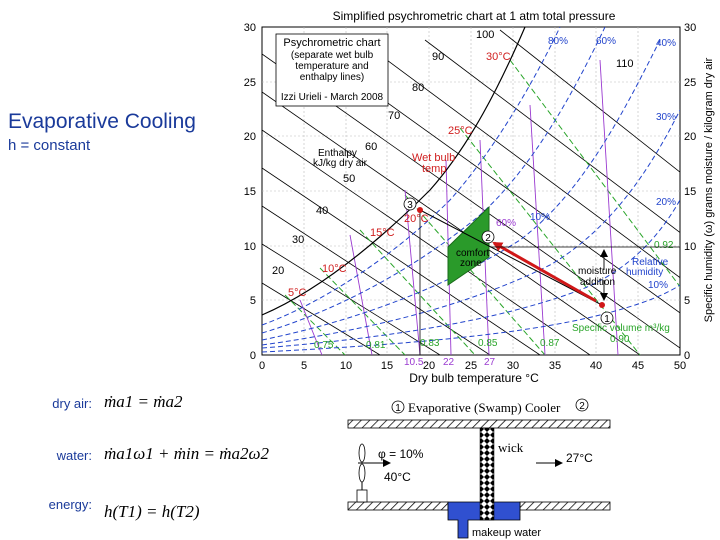  I want to click on svg-text: 0.92, so click(664, 245).